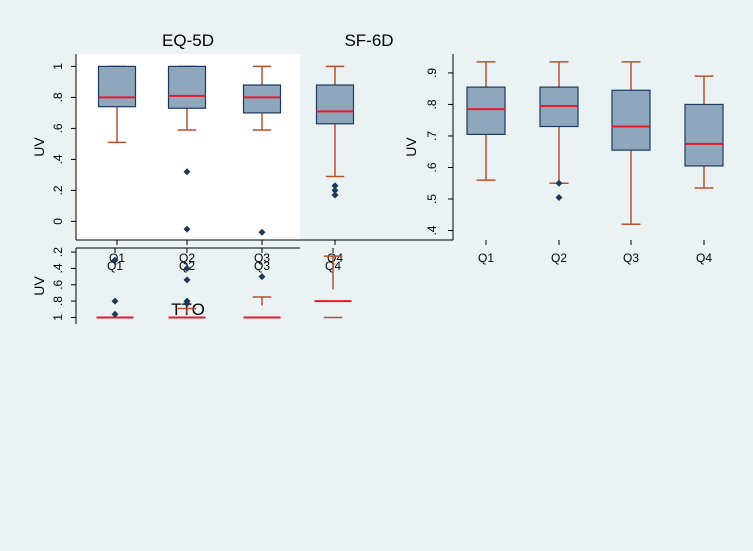  Describe the element at coordinates (58, 221) in the screenshot. I see `y-tick-label: 0` at that location.